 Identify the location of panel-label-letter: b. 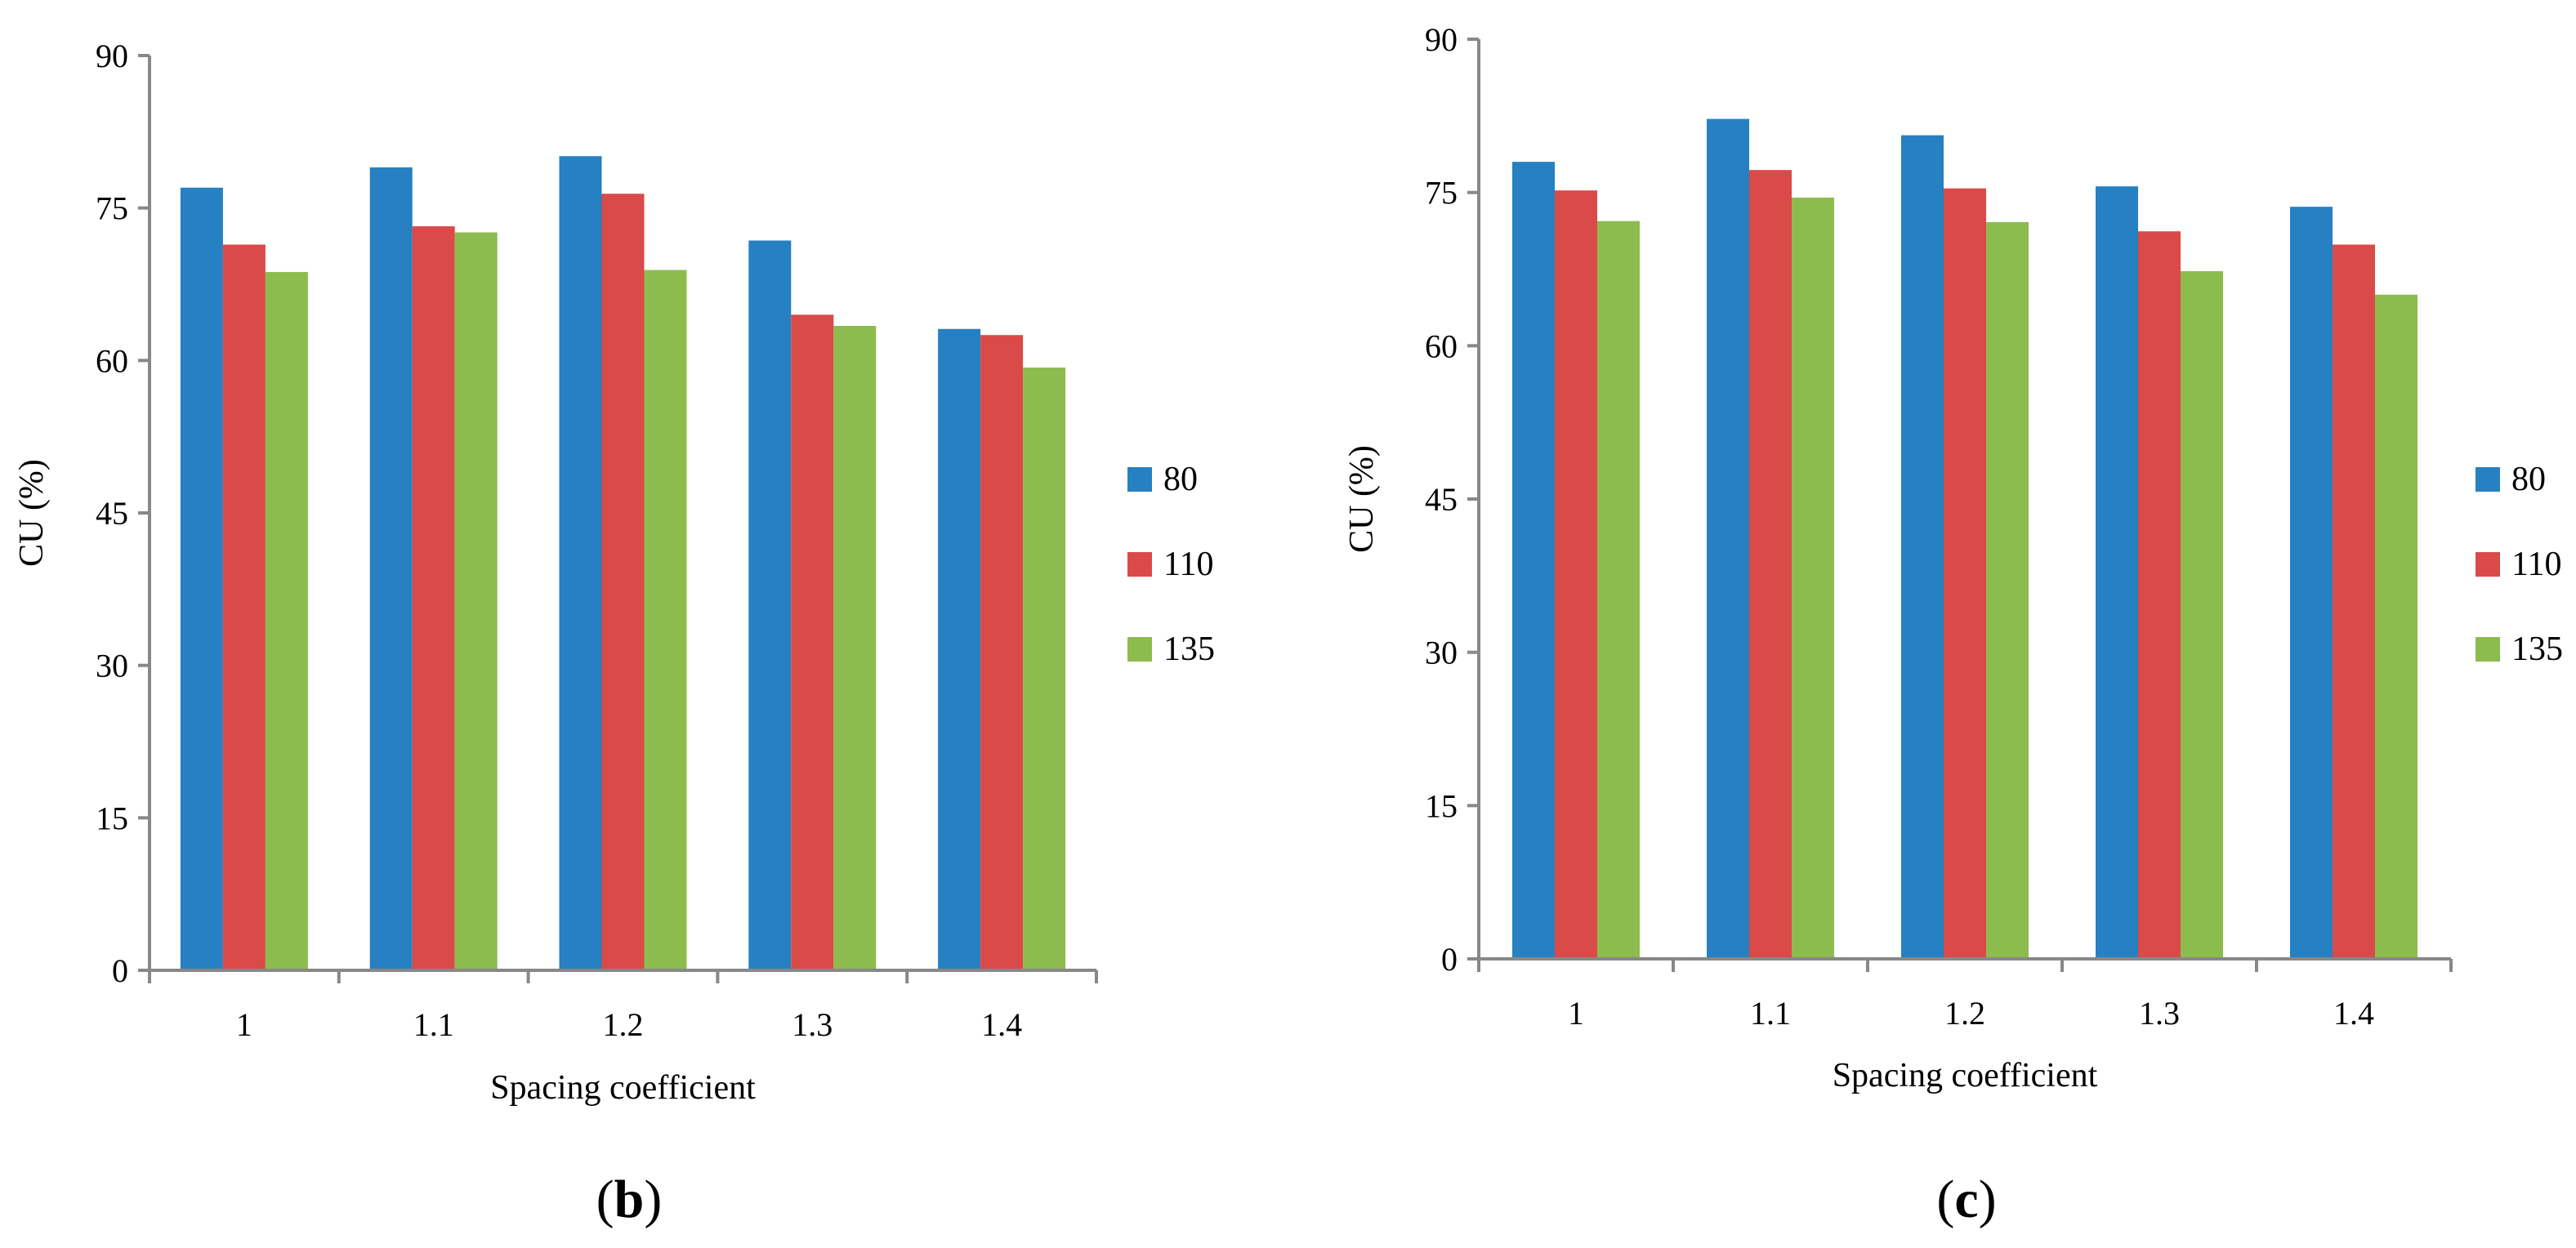
(630, 1199).